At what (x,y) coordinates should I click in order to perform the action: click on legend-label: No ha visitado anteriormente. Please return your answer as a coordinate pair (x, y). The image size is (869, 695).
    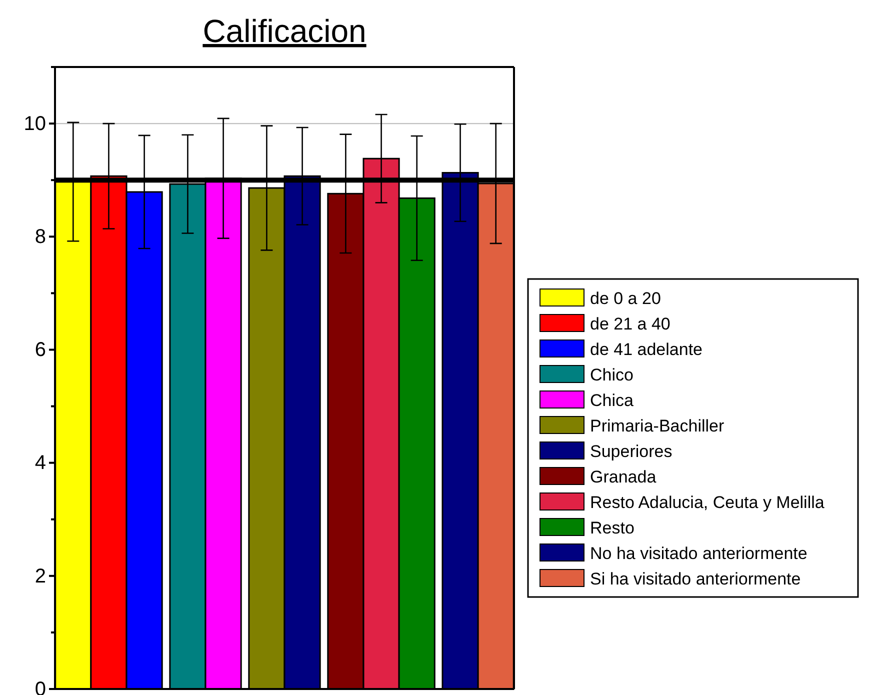
    Looking at the image, I should click on (699, 553).